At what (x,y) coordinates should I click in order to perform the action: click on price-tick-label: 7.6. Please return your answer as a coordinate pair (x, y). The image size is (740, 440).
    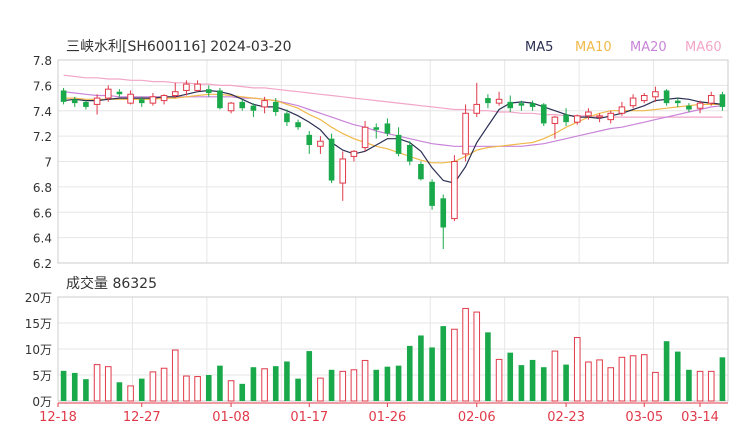
    Looking at the image, I should click on (42, 86).